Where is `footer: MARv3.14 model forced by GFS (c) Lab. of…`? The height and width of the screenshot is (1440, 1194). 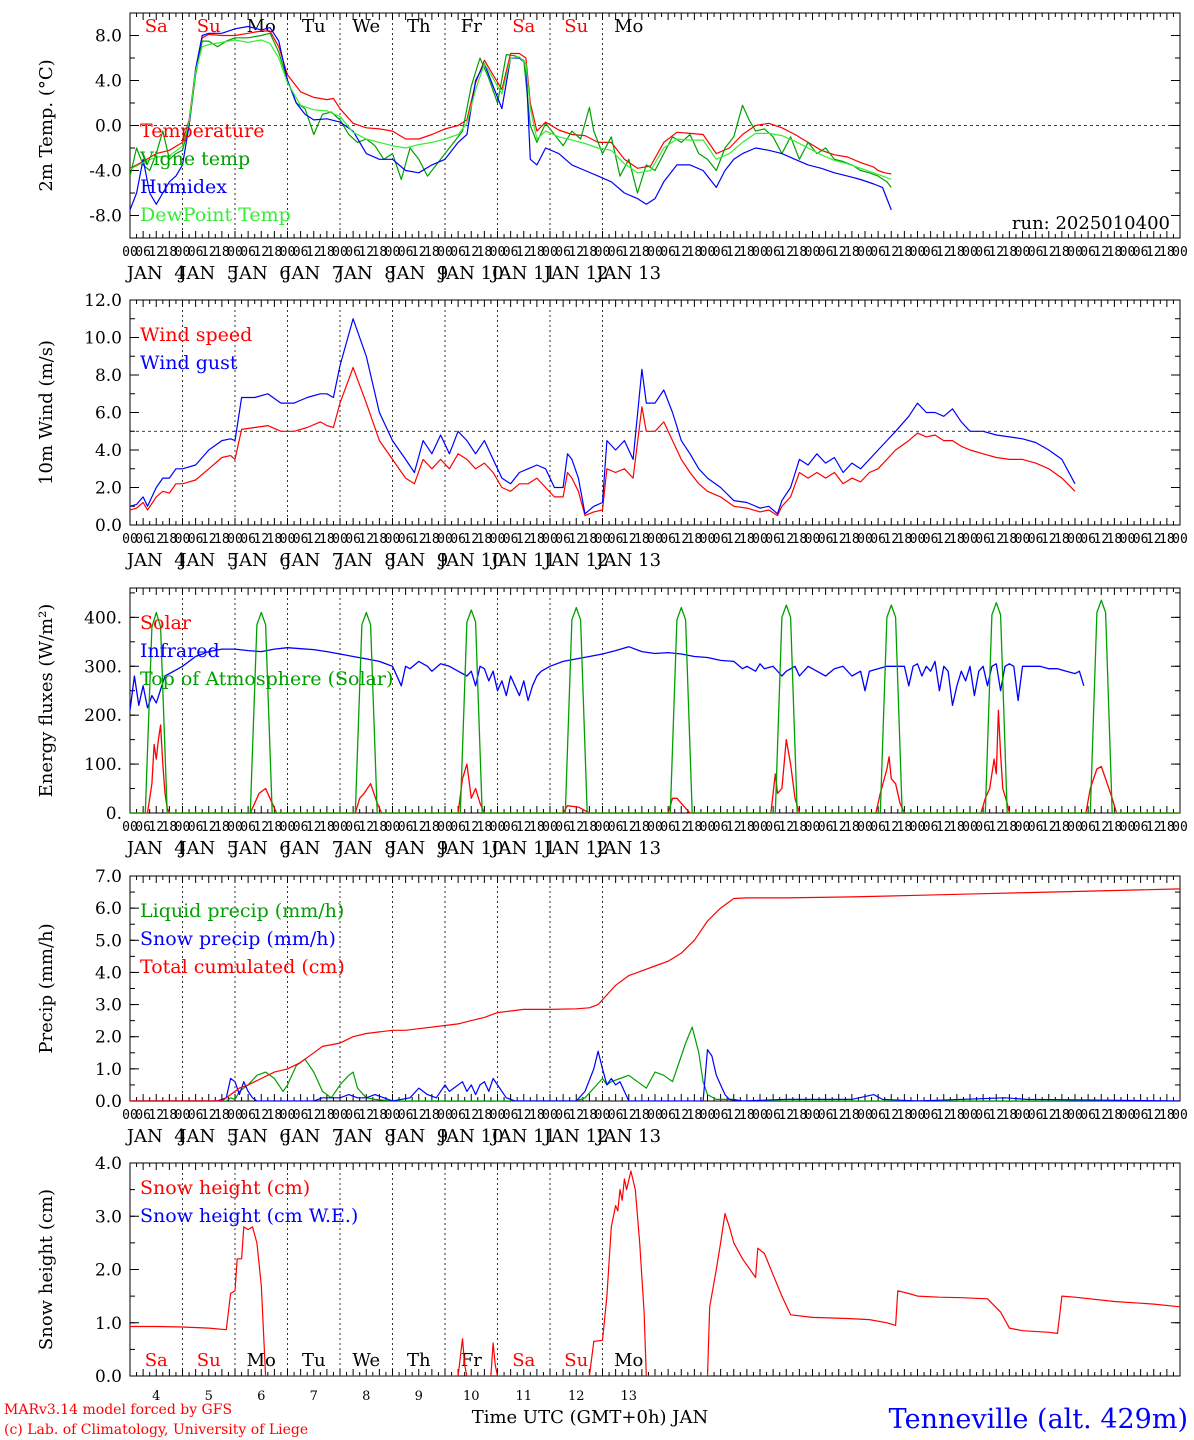
footer: MARv3.14 model forced by GFS (c) Lab. of… is located at coordinates (596, 1420).